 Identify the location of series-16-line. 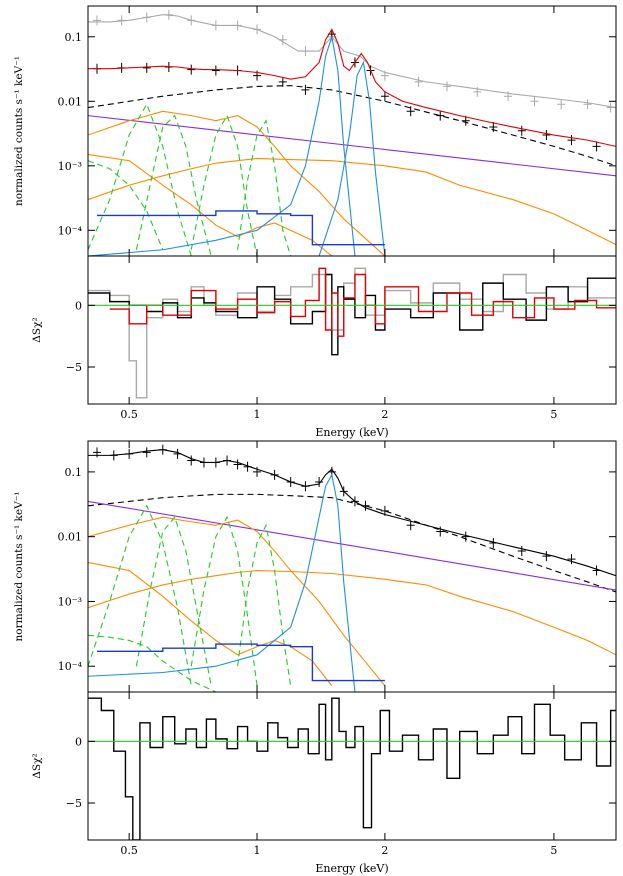
(352, 158).